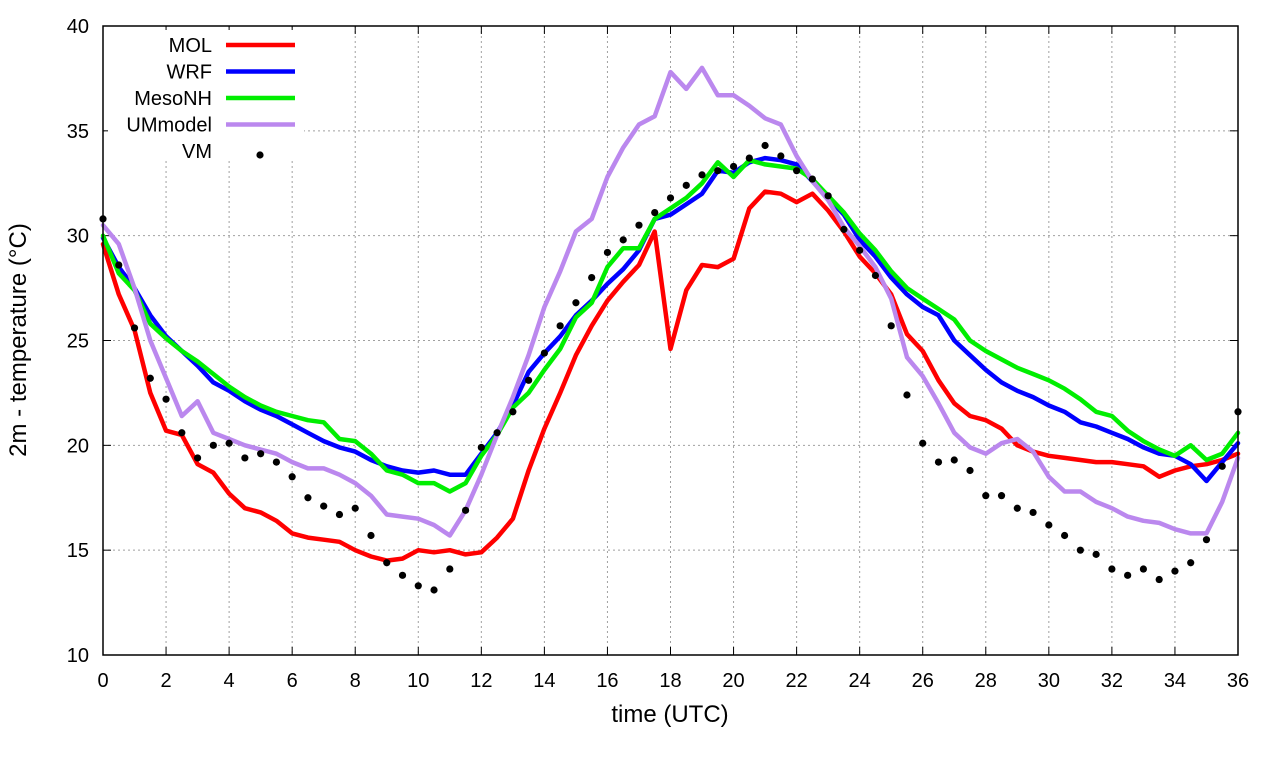 The height and width of the screenshot is (760, 1280). What do you see at coordinates (18, 340) in the screenshot?
I see `y-axis-title: 2m - temperature (°C)` at bounding box center [18, 340].